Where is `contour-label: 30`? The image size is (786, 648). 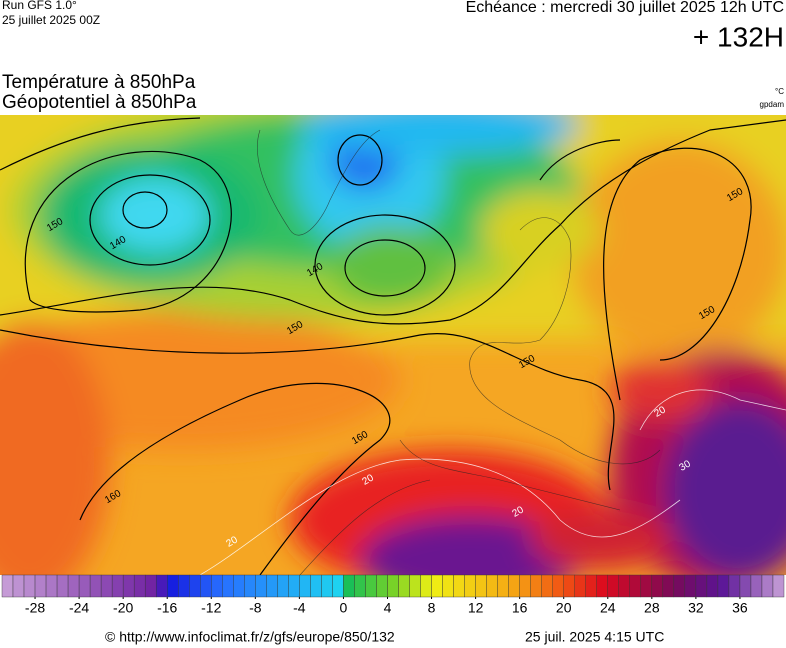 contour-label: 30 is located at coordinates (686, 465).